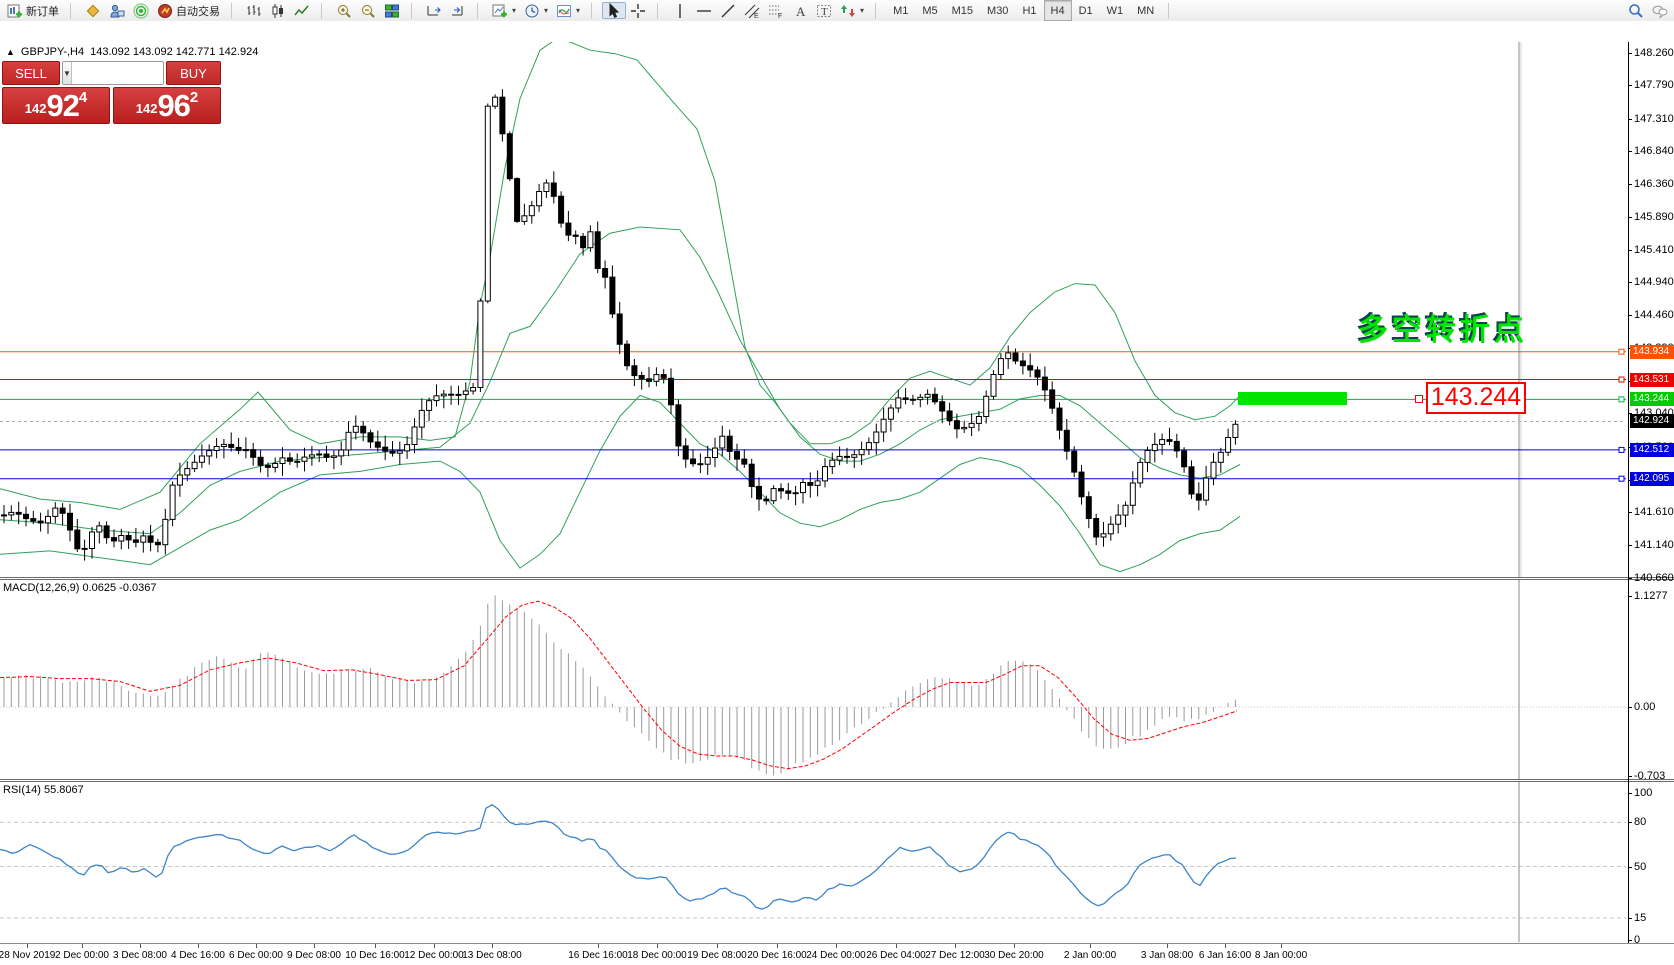  I want to click on price-line-label: 142.512, so click(1652, 450).